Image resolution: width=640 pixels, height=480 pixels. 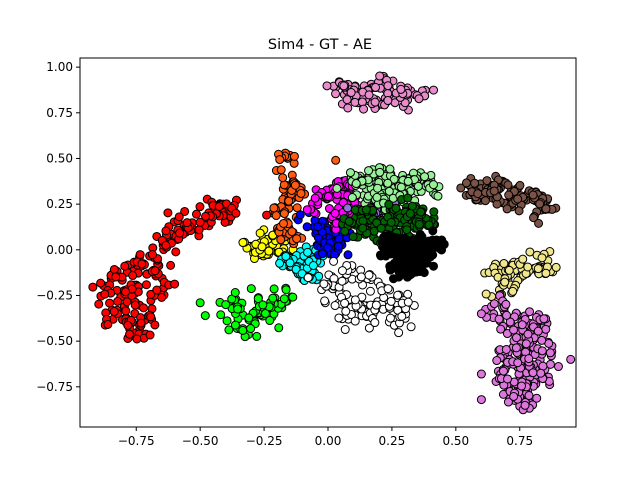 I want to click on x-tick-label: −0.75, so click(x=136, y=441).